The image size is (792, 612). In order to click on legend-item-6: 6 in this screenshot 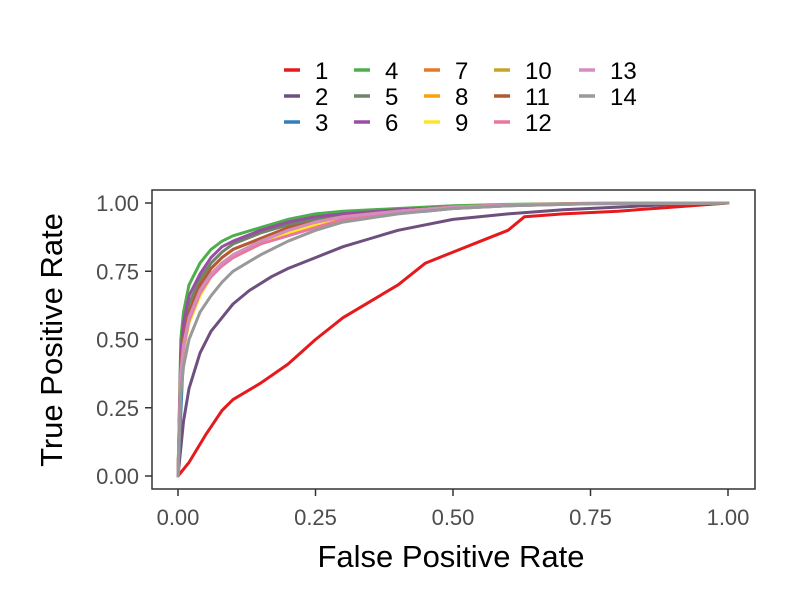, I will do `click(376, 123)`.